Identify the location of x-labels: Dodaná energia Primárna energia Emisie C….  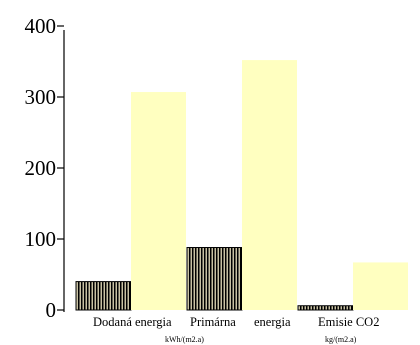
(236, 329).